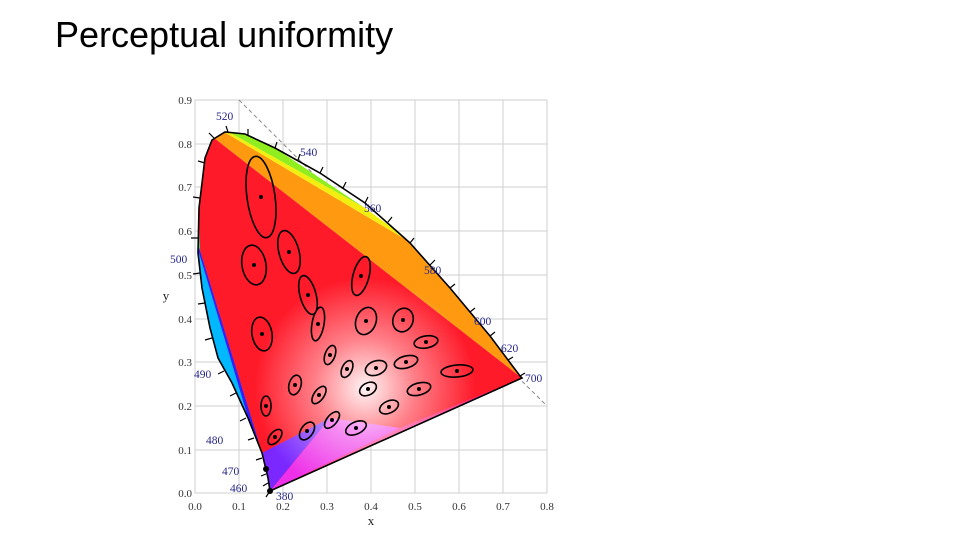  I want to click on x-tick-labels: 0.0 0.1 0.2 0.3 0.4 0.5 0.6 0.7 0.8, so click(371, 507).